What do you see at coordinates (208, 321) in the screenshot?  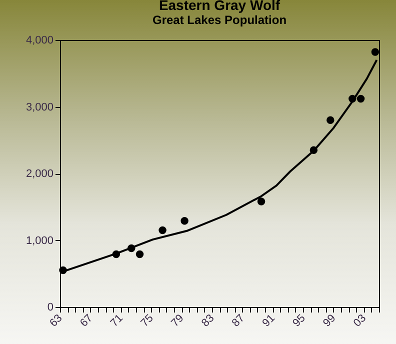 I see `x-tick-label: 83` at bounding box center [208, 321].